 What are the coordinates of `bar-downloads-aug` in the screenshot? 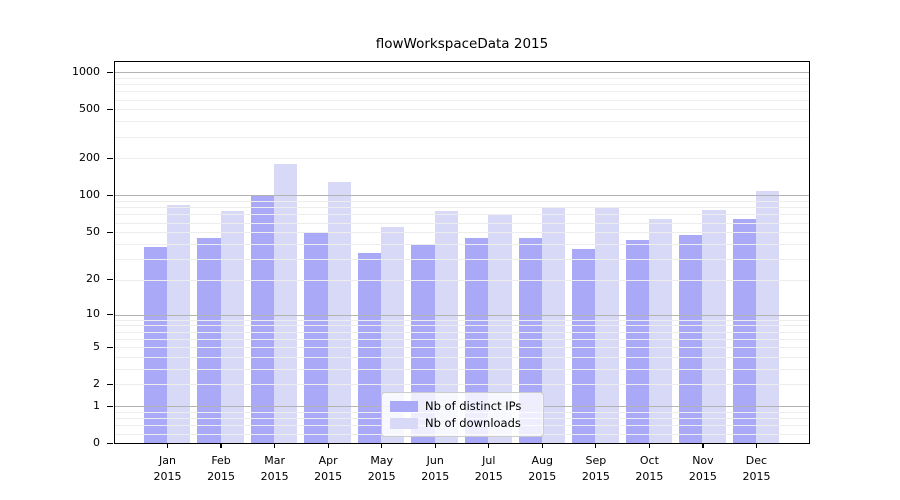 It's located at (553, 325).